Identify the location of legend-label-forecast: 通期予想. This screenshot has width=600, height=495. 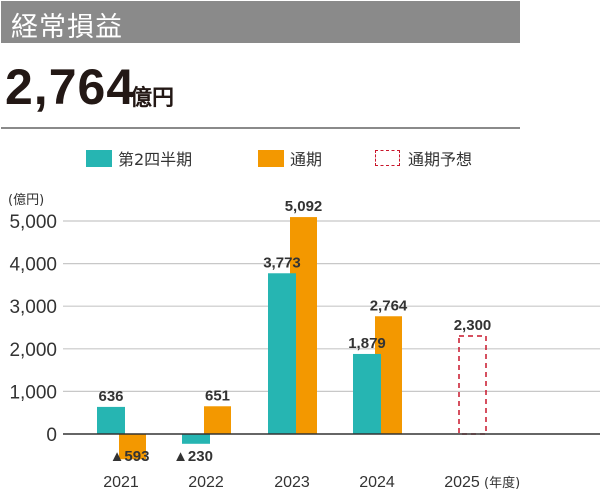
(440, 159).